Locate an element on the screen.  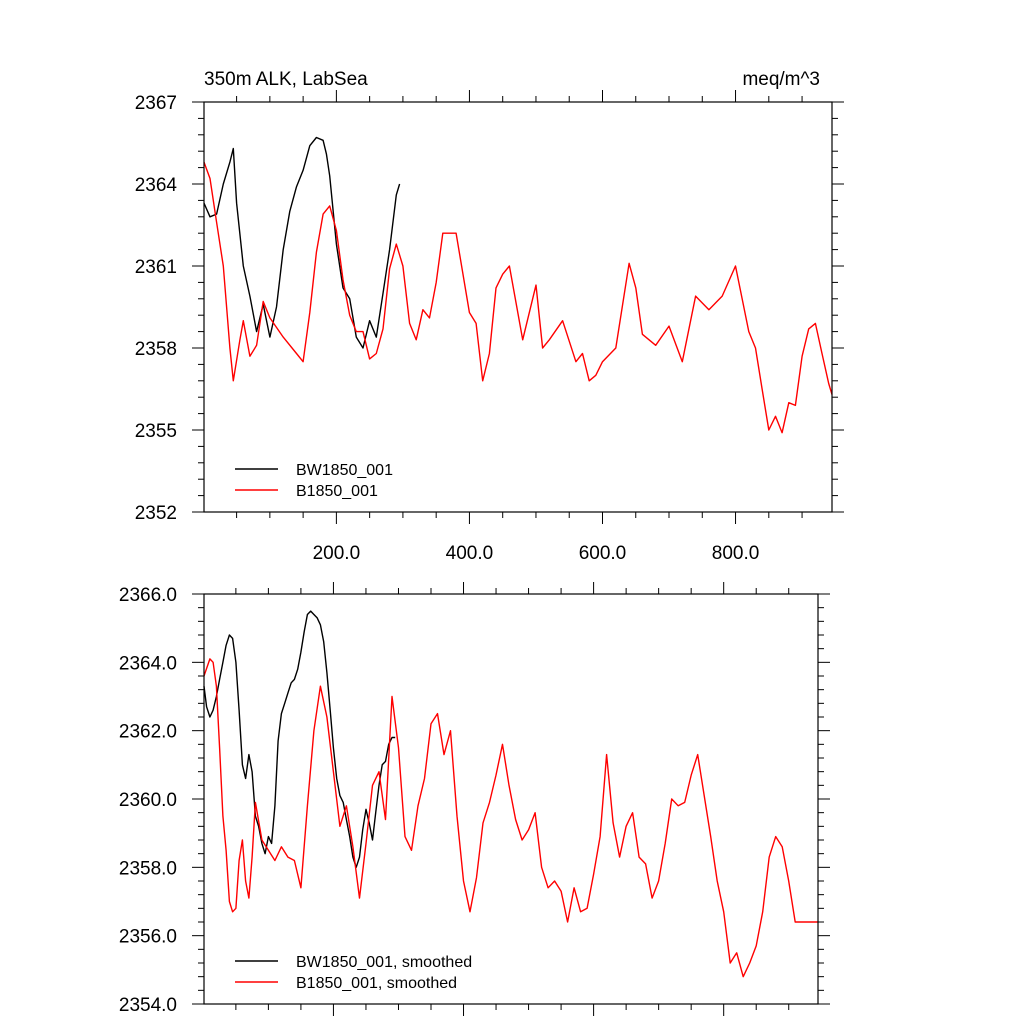
y-tick-label: 2364.0 is located at coordinates (148, 663).